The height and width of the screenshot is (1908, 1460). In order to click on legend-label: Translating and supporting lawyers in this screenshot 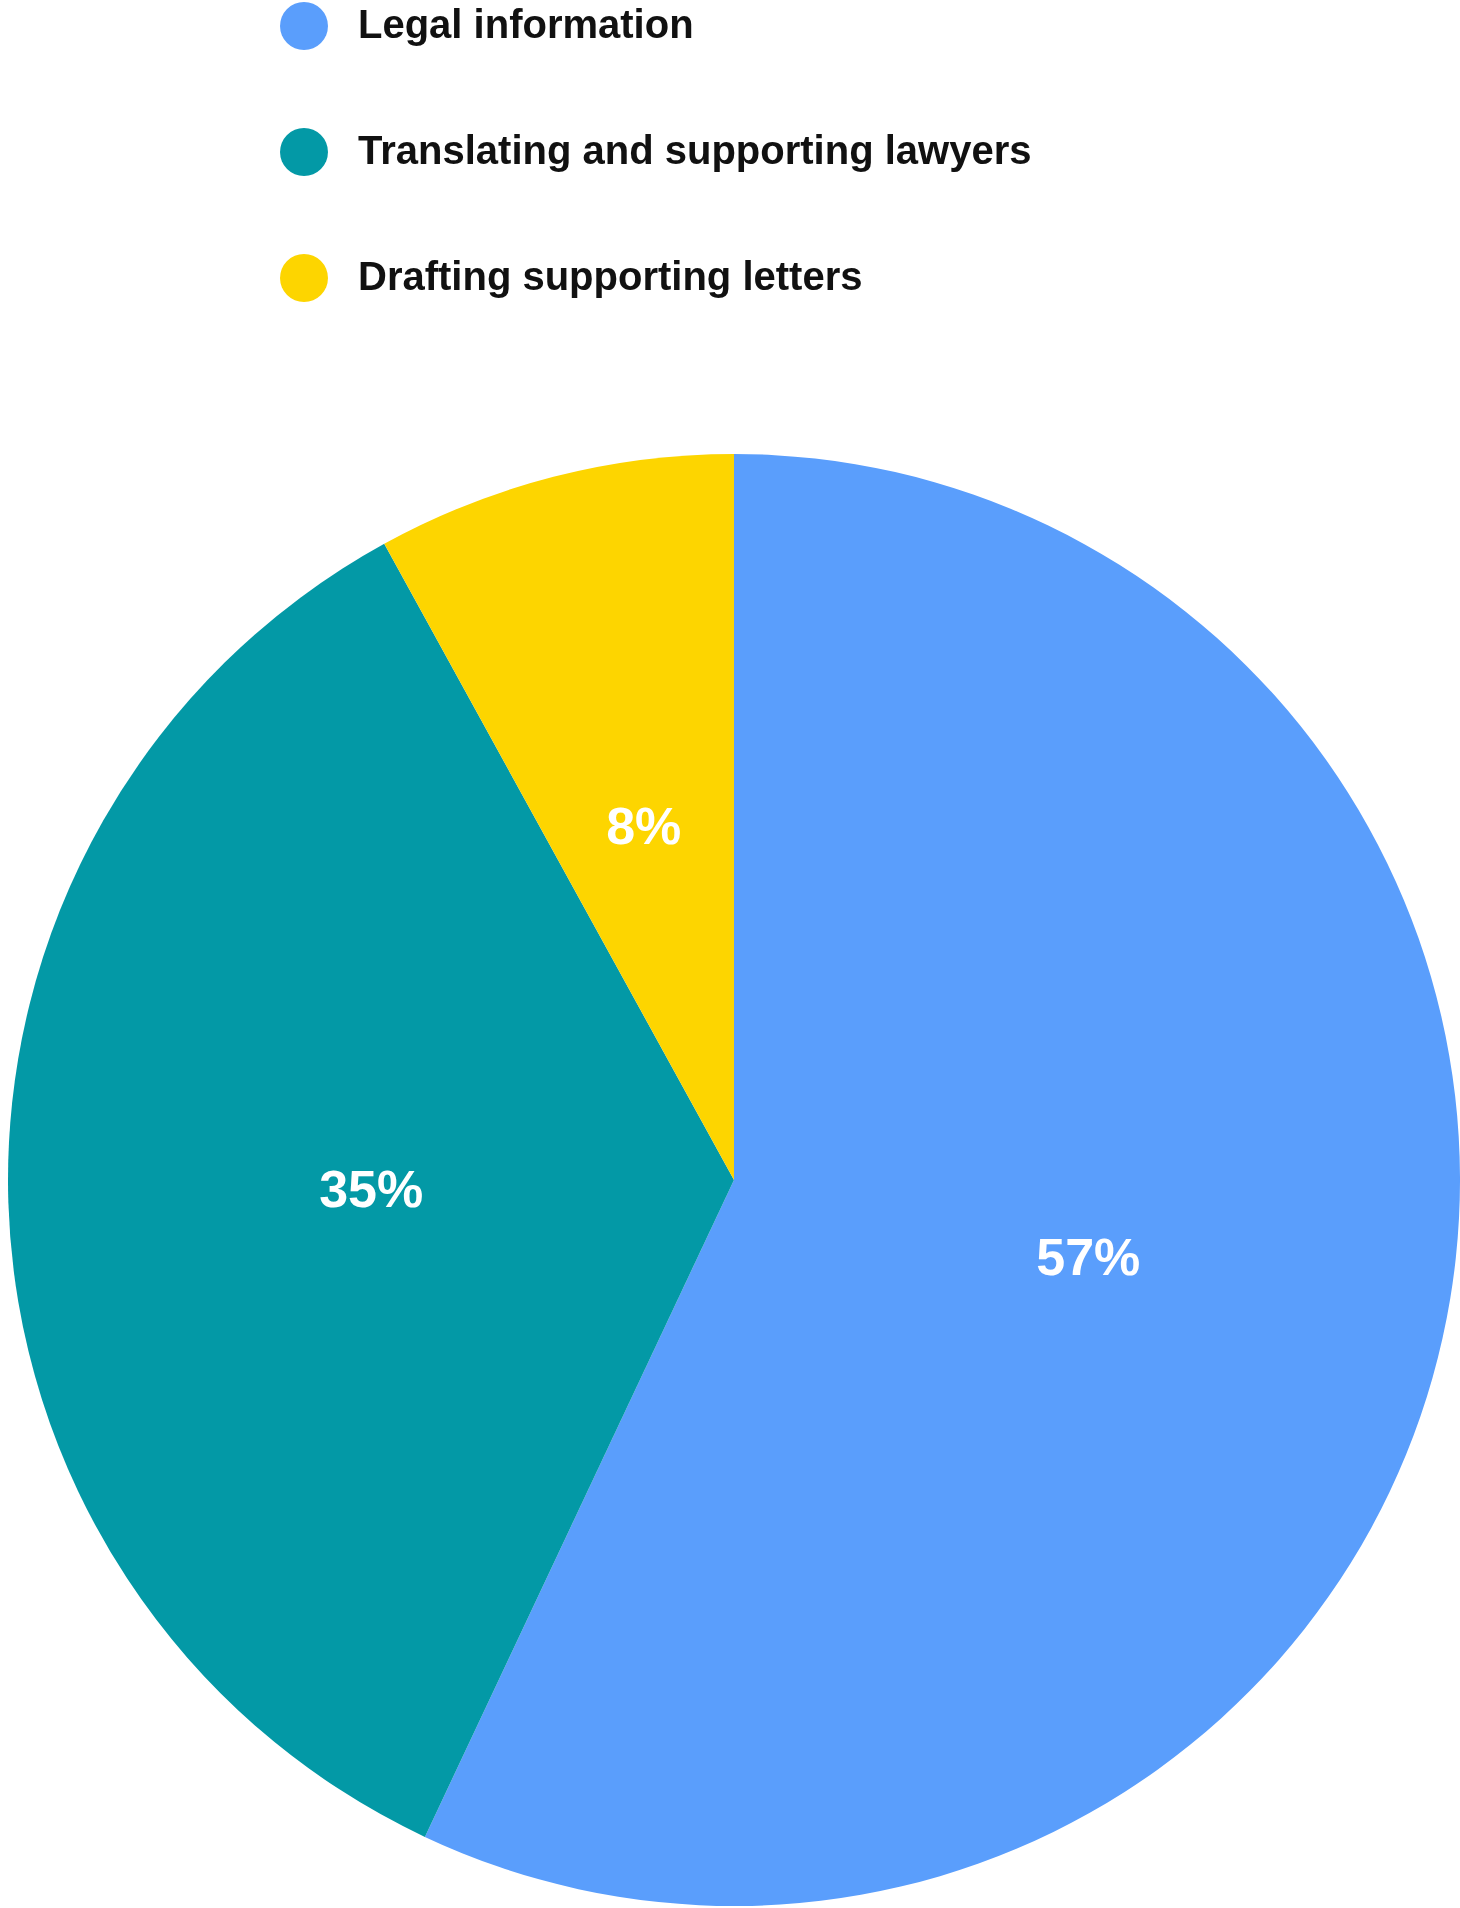, I will do `click(695, 150)`.